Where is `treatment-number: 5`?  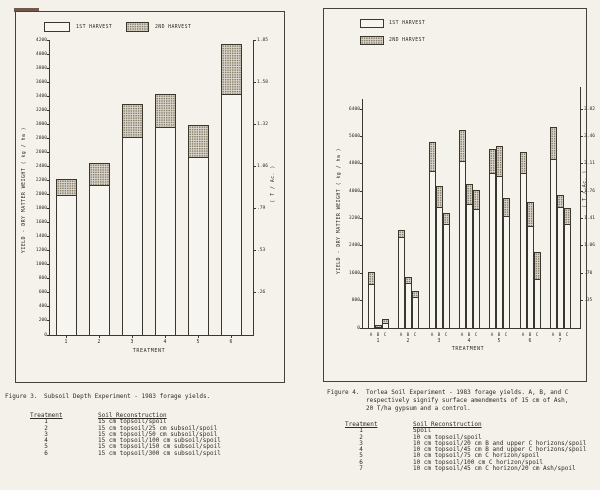
treatment-number: 5 is located at coordinates (46, 447).